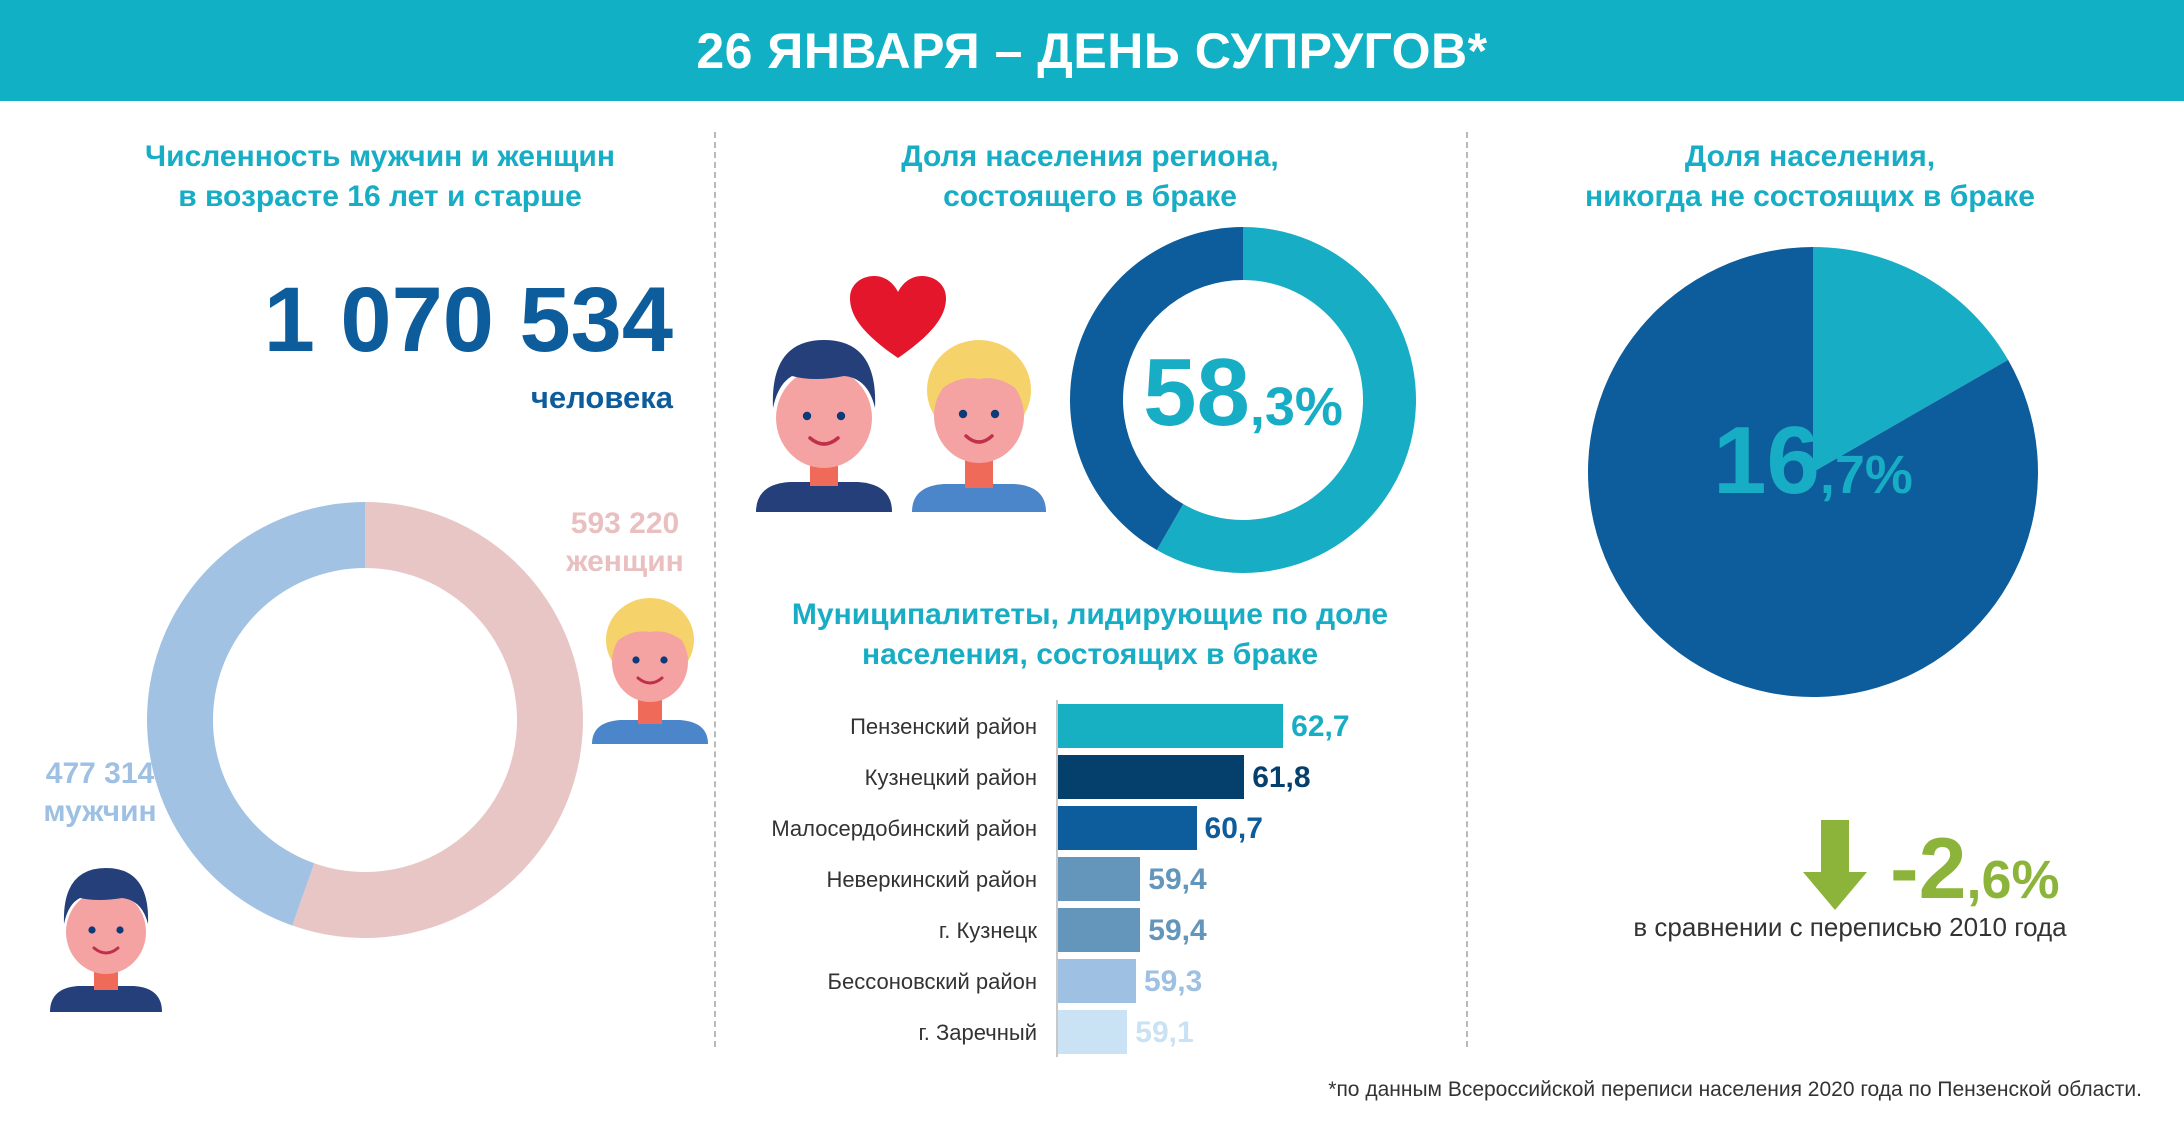 Image resolution: width=2184 pixels, height=1133 pixels. What do you see at coordinates (1320, 726) in the screenshot?
I see `bar-value-label: 62,7` at bounding box center [1320, 726].